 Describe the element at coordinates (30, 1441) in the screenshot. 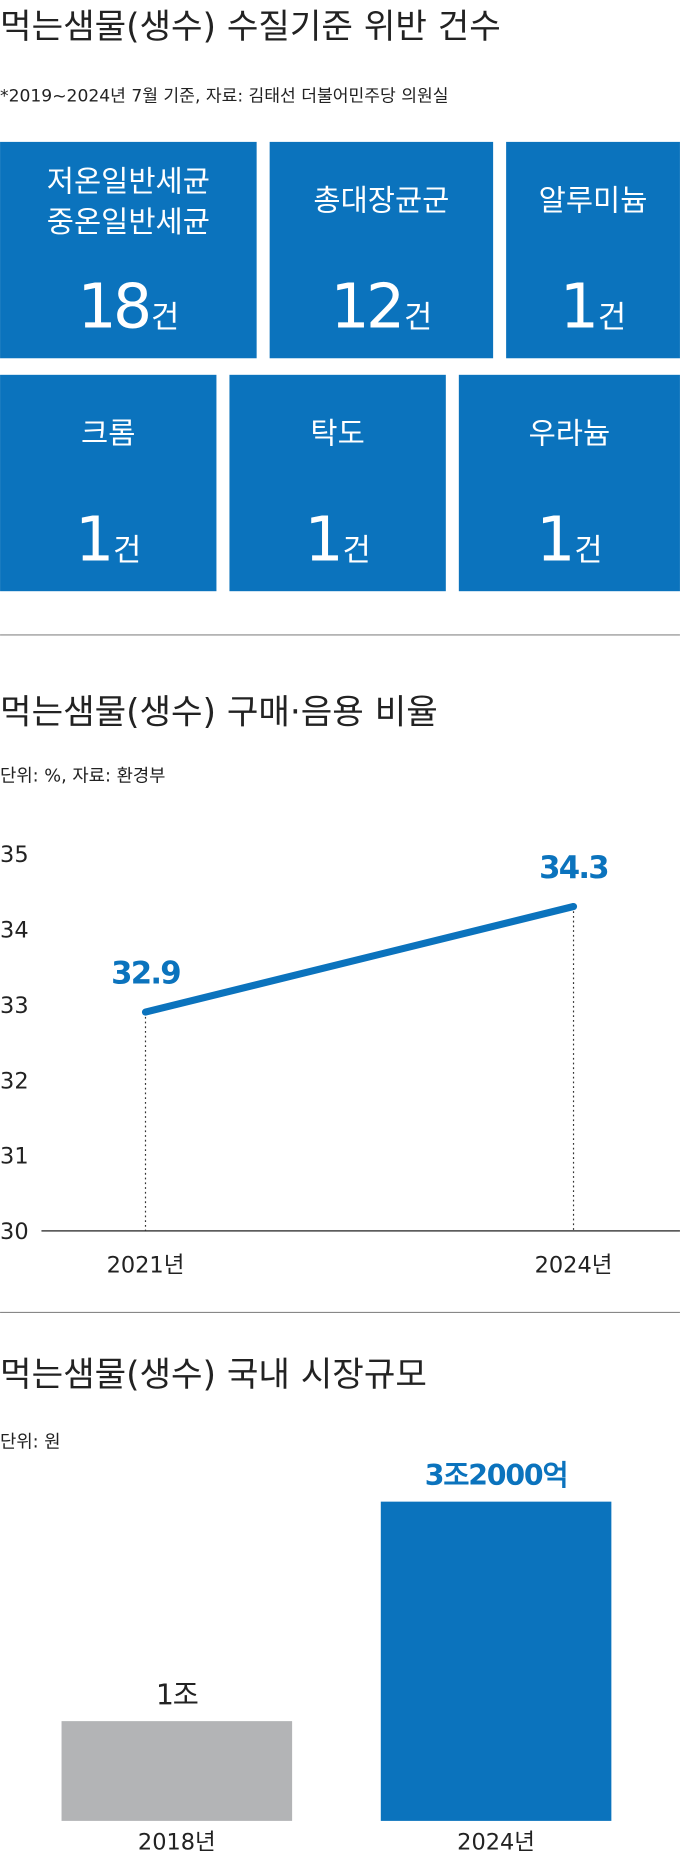

I see `chart-subtitle: 단위: 원` at that location.